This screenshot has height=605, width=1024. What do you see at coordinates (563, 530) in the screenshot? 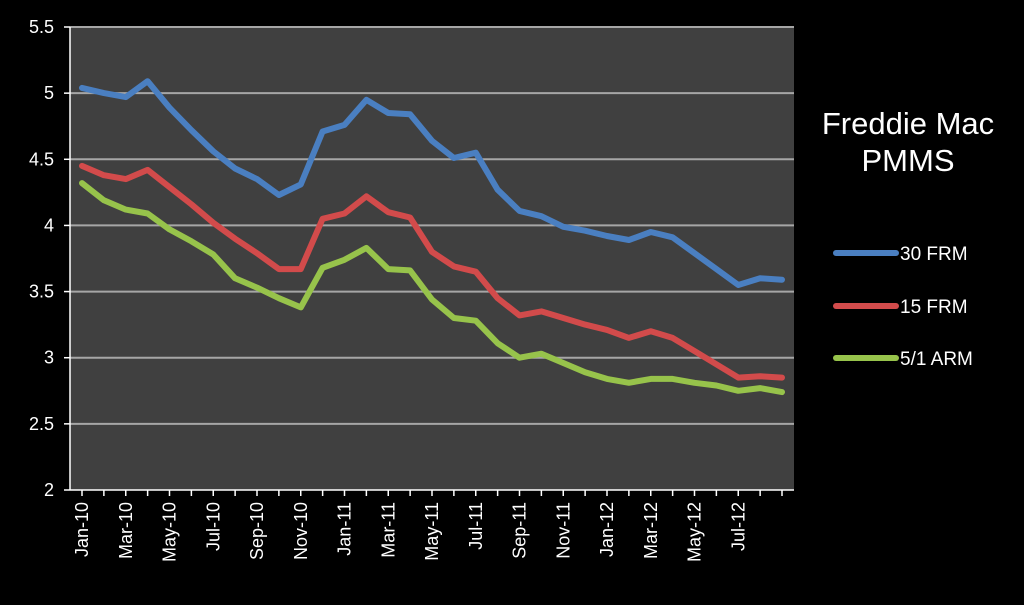
I see `x-tick-label: Nov-11` at bounding box center [563, 530].